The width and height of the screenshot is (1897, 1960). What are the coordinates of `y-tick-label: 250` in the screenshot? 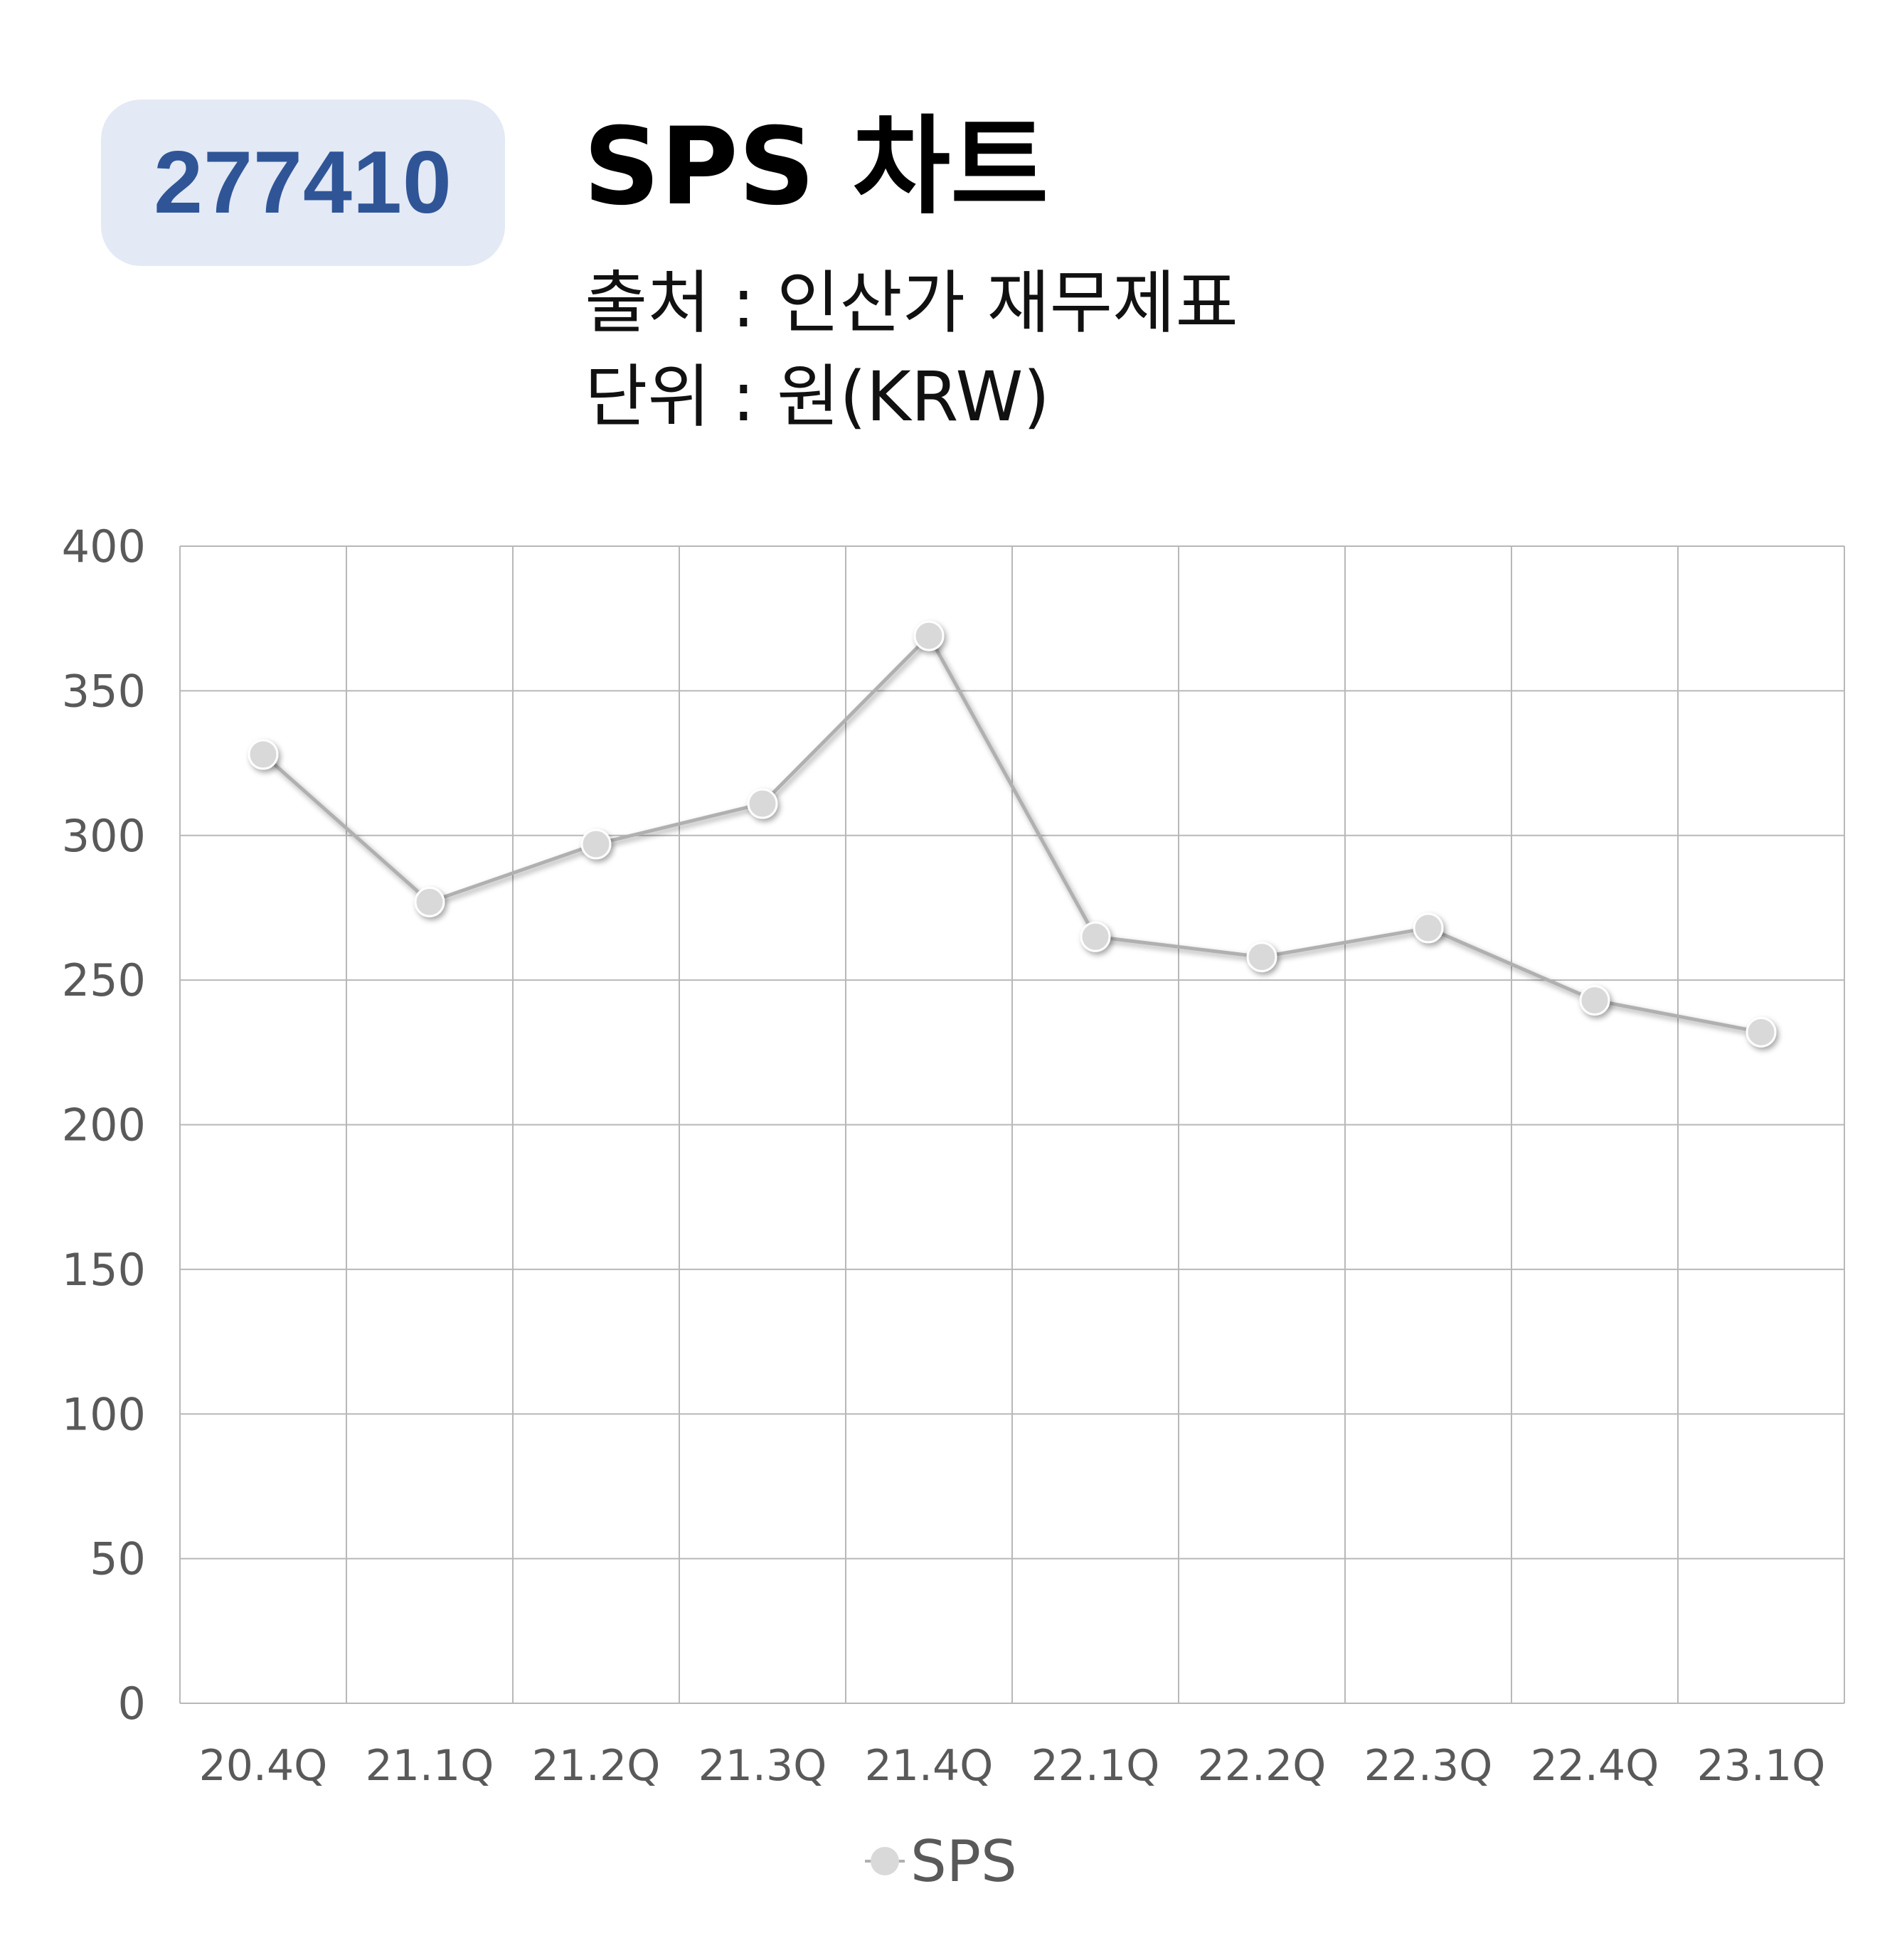 It's located at (104, 980).